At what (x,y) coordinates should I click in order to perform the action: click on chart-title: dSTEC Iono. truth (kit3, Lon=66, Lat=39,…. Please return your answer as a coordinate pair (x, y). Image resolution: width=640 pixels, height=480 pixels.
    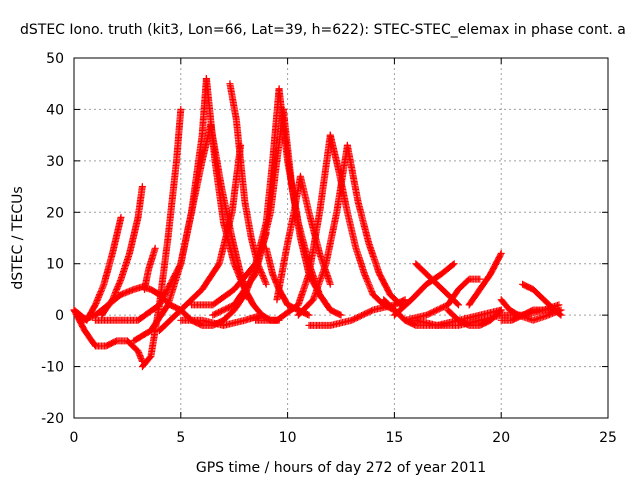
    Looking at the image, I should click on (323, 30).